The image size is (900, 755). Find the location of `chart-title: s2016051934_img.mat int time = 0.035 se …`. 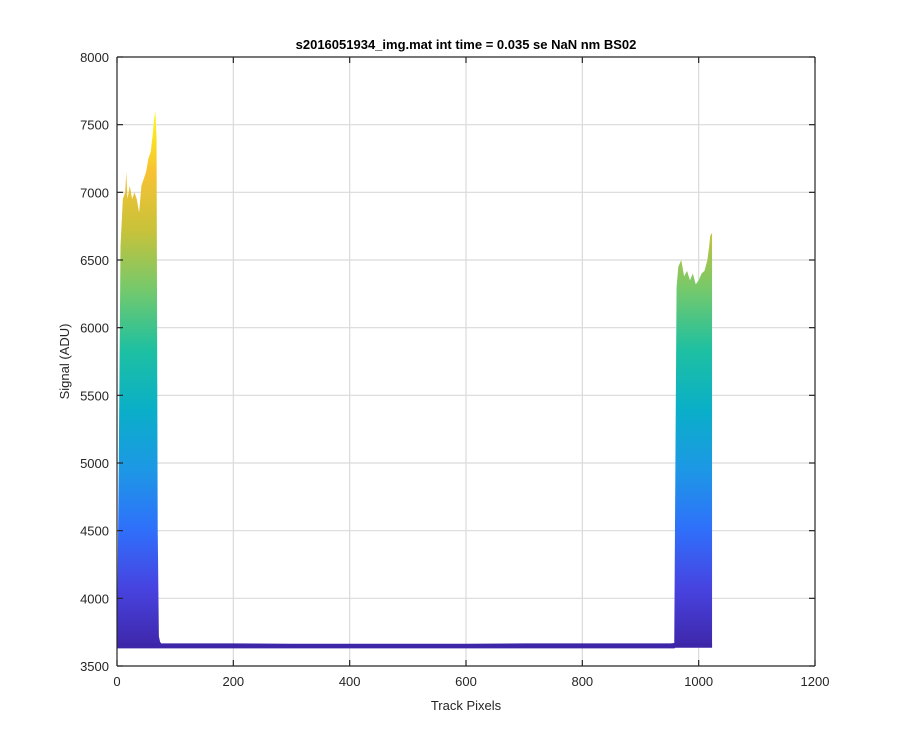

chart-title: s2016051934_img.mat int time = 0.035 se … is located at coordinates (466, 44).